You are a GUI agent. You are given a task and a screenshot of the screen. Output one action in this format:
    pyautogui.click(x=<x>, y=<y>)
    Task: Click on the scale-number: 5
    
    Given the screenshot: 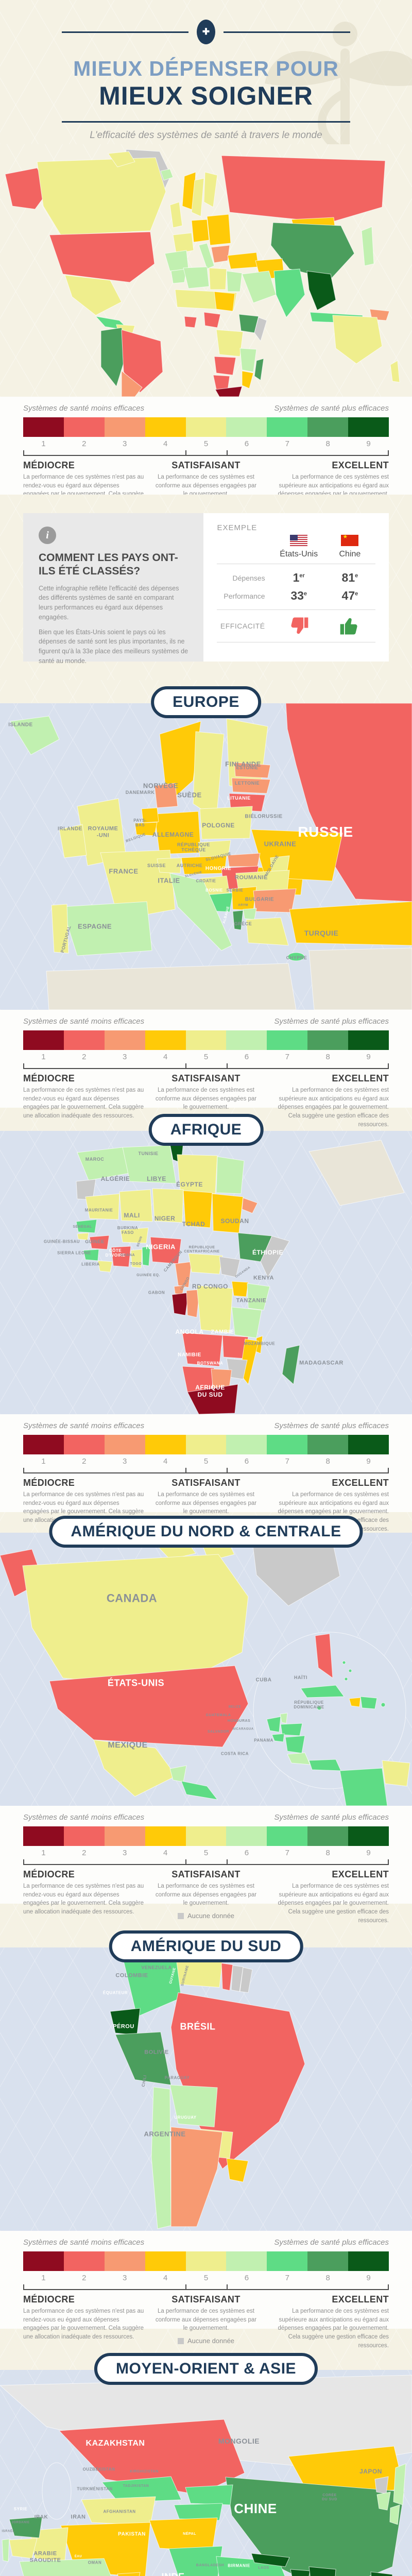 What is the action you would take?
    pyautogui.click(x=206, y=1461)
    